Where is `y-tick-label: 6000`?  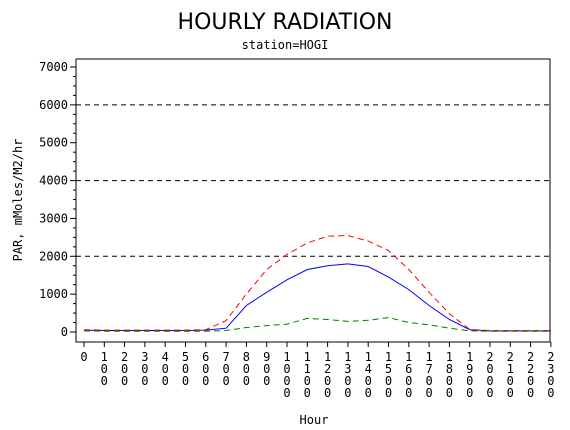
y-tick-label: 6000 is located at coordinates (53, 105).